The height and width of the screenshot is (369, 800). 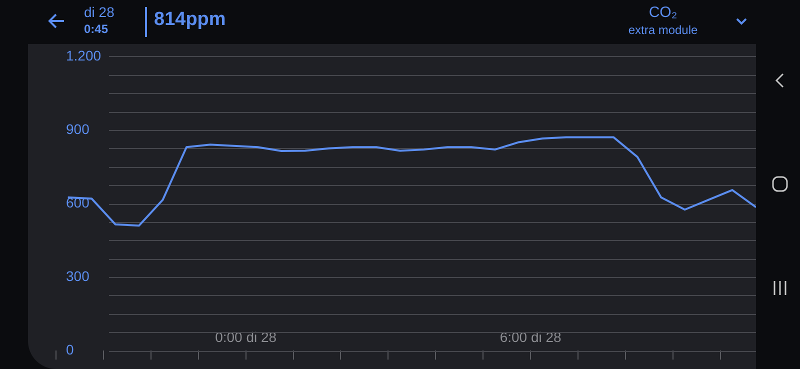 I want to click on y-tick-label: 1.200, so click(x=84, y=55).